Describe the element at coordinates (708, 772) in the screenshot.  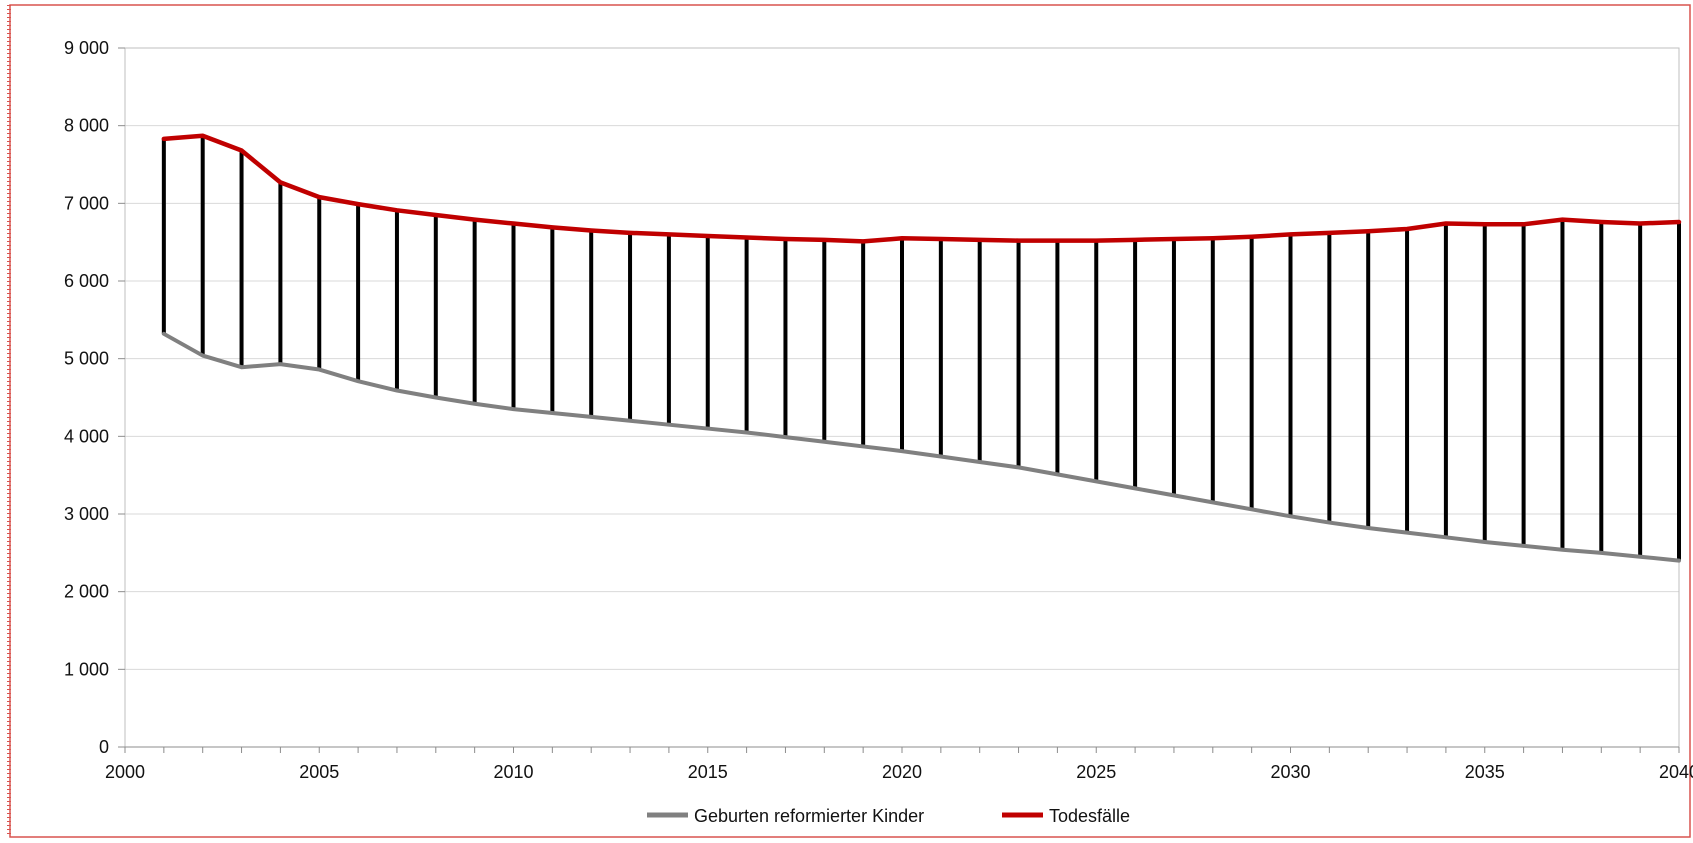
I see `x-tick-label: 2015` at that location.